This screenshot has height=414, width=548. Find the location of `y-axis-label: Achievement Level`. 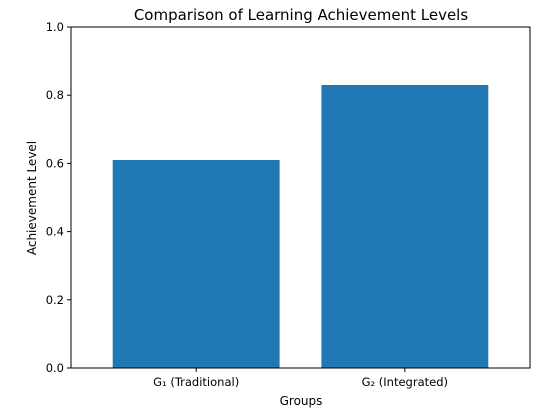

y-axis-label: Achievement Level is located at coordinates (32, 198).